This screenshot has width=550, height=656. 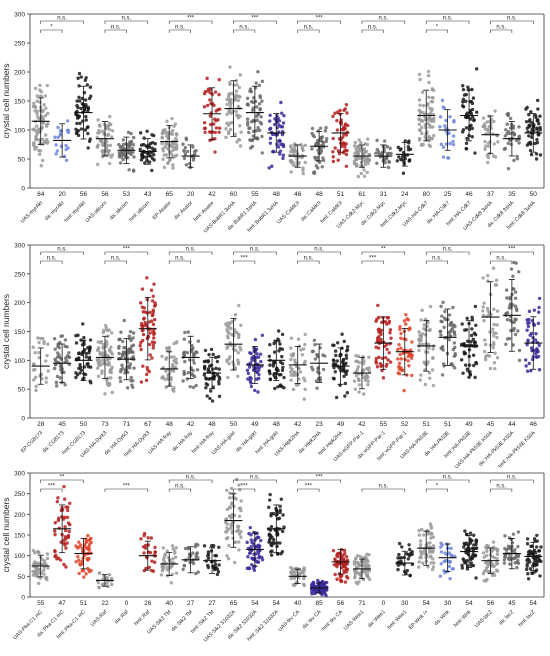 What do you see at coordinates (180, 259) in the screenshot?
I see `significance-label: n.s.` at bounding box center [180, 259].